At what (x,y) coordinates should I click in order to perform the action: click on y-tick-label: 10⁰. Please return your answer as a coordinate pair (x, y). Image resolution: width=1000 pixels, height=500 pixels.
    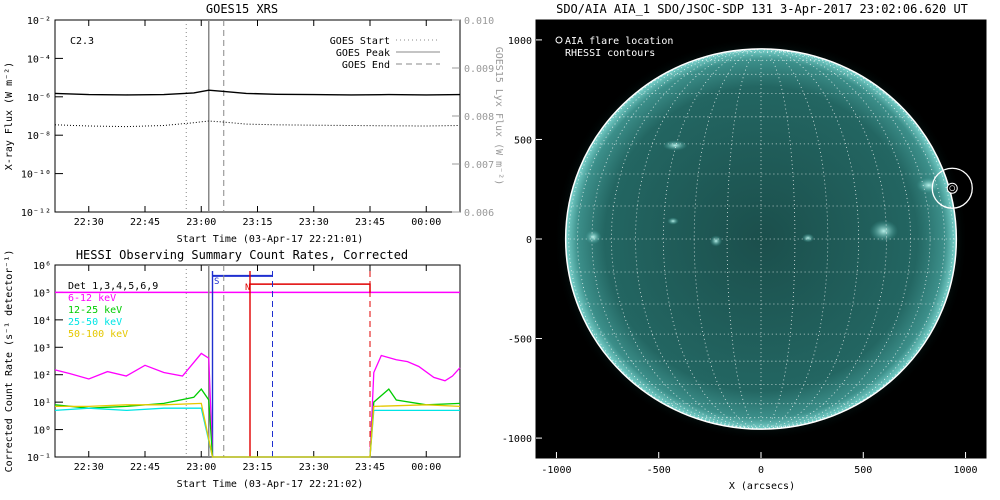
    Looking at the image, I should click on (42, 431).